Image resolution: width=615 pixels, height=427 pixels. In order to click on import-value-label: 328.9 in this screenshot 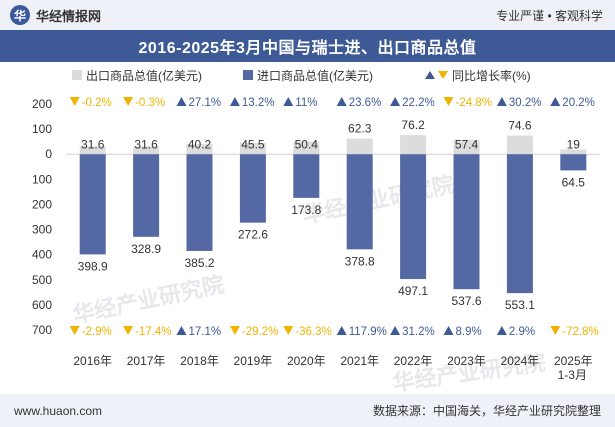, I will do `click(146, 249)`.